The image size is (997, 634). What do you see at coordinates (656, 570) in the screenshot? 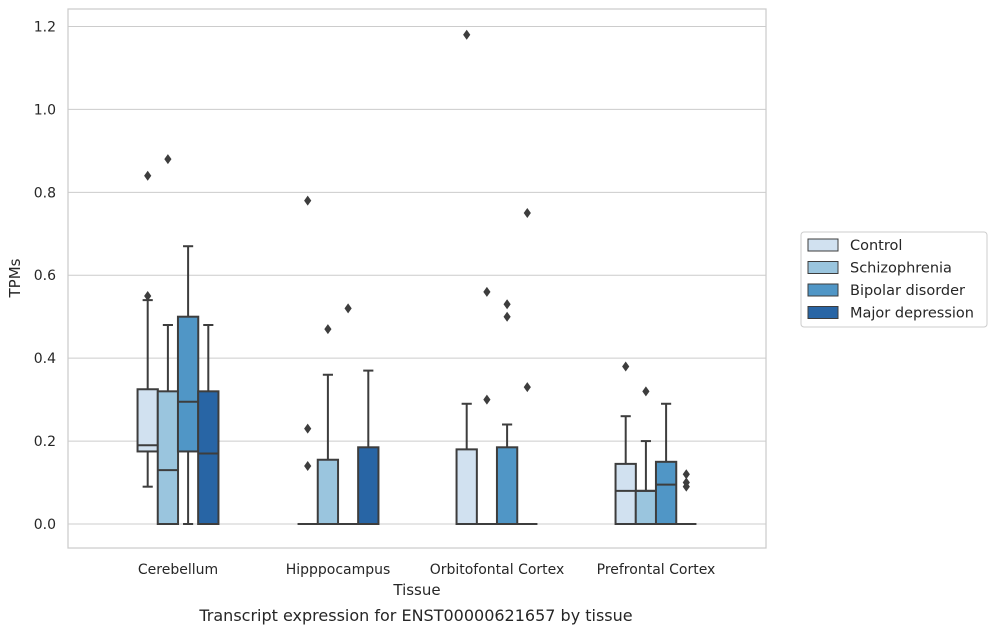
I see `x-tick-label: Prefrontal Cortex` at bounding box center [656, 570].